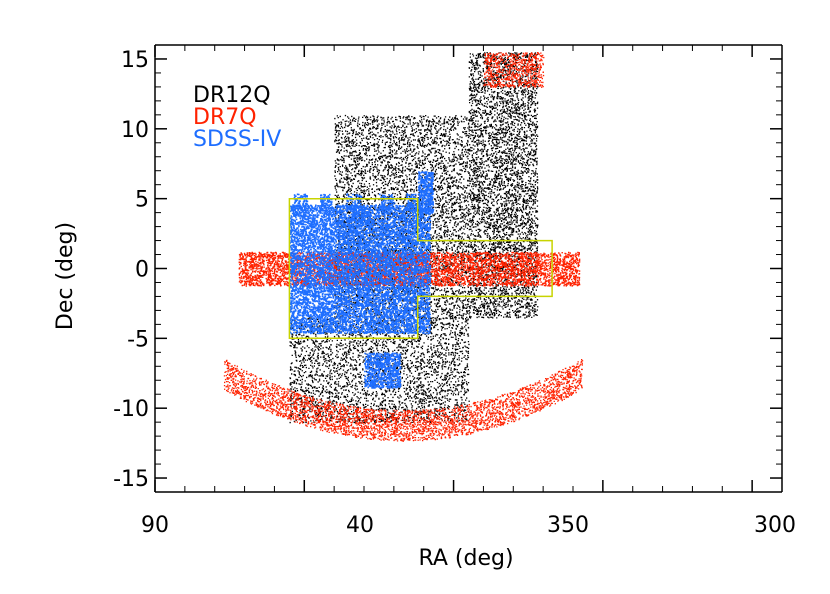 Image resolution: width=830 pixels, height=594 pixels. What do you see at coordinates (138, 339) in the screenshot?
I see `y-tick-label: -5` at bounding box center [138, 339].